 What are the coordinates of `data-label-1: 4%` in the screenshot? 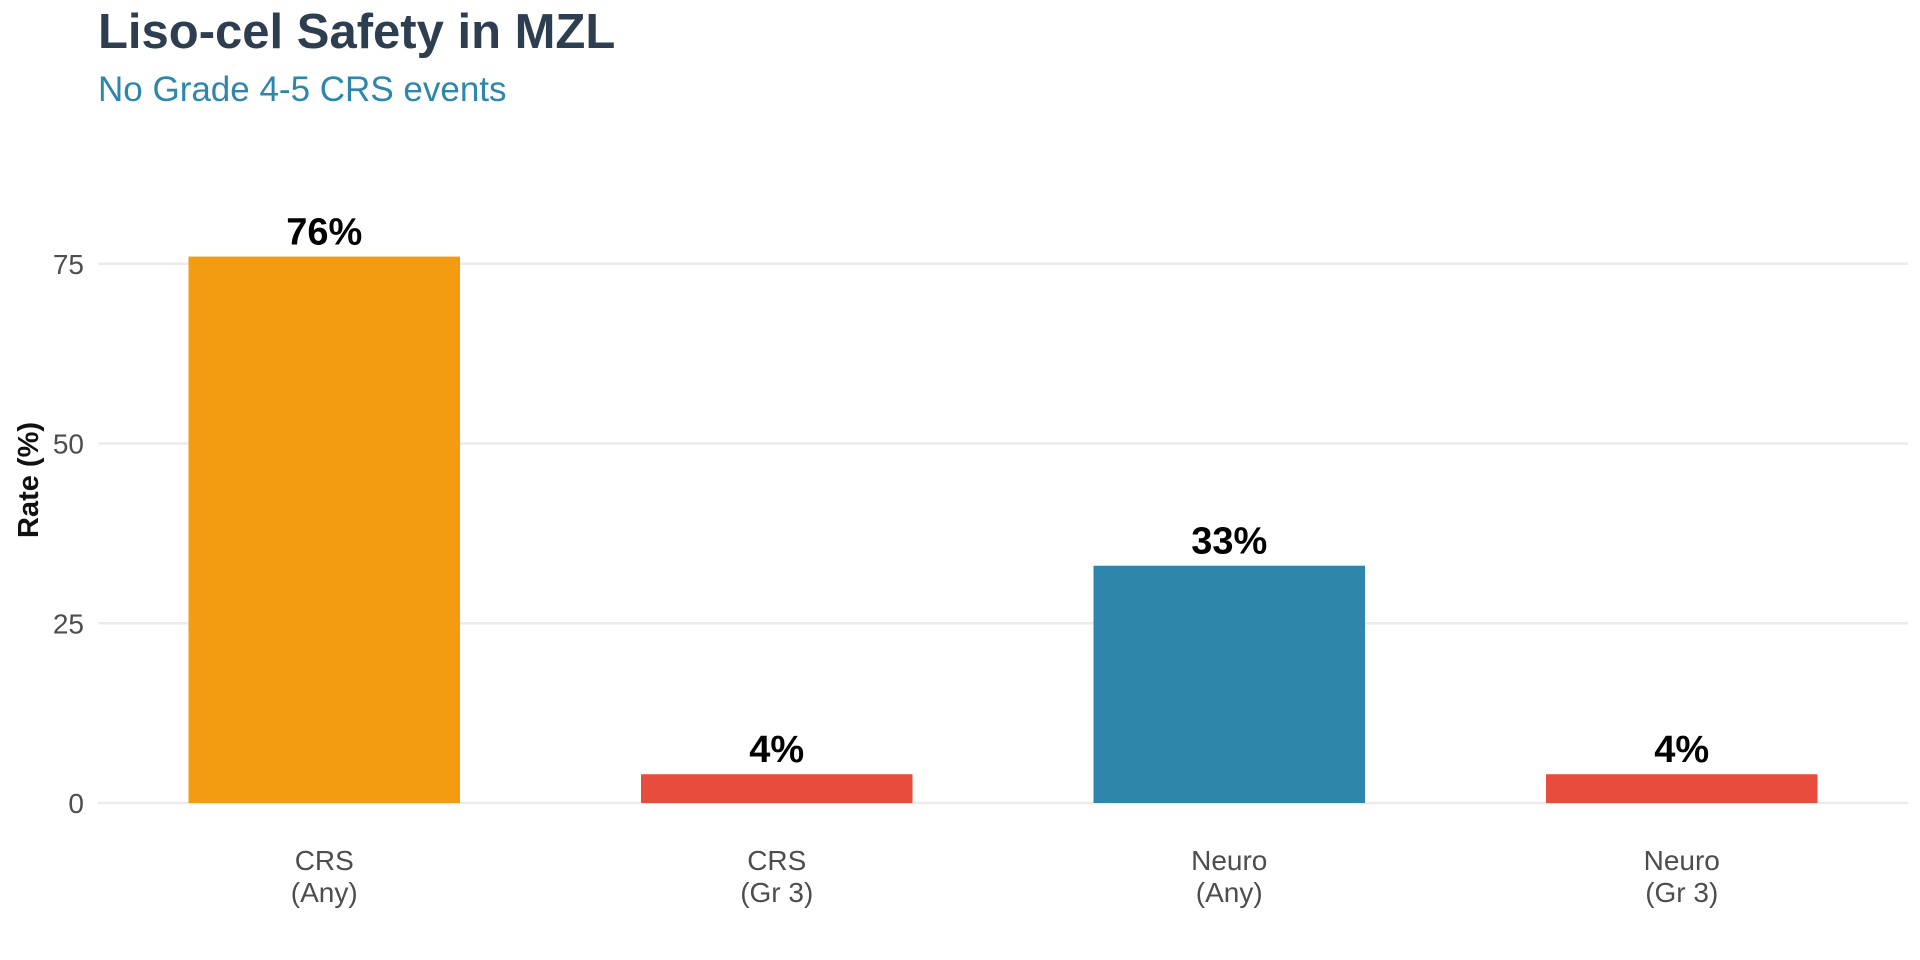 It's located at (776, 750).